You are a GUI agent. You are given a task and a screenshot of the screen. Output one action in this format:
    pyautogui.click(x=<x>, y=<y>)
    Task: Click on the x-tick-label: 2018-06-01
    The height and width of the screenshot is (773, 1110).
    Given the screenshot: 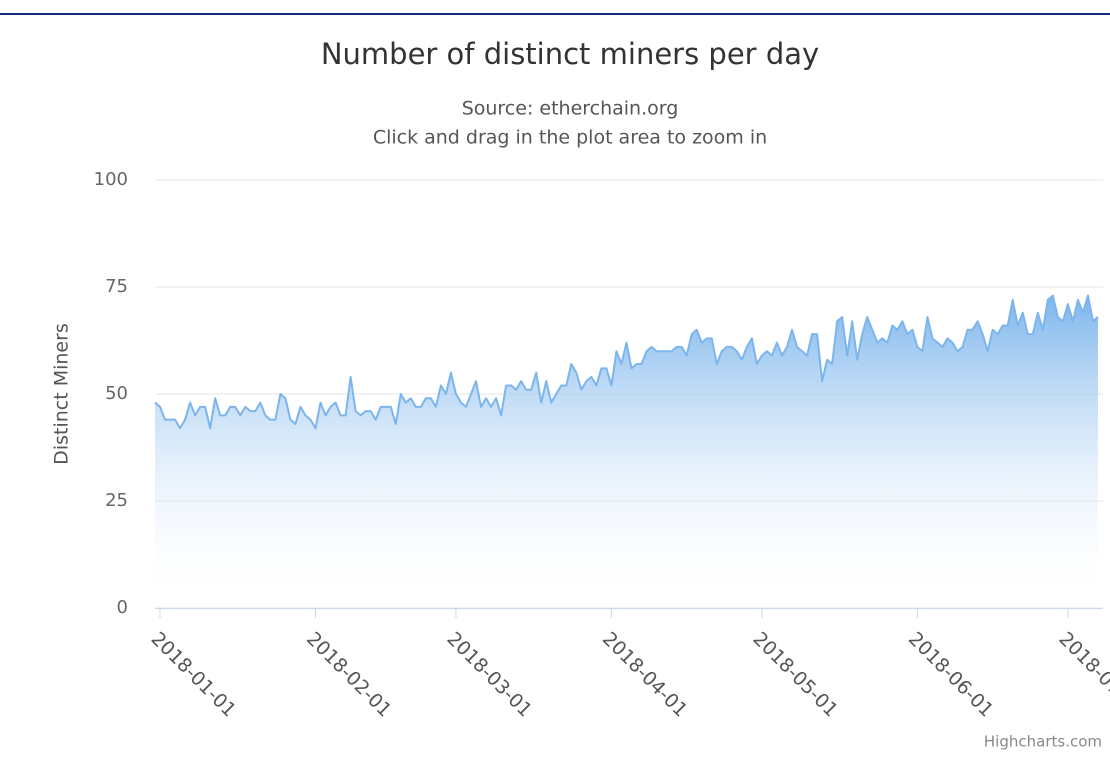 What is the action you would take?
    pyautogui.click(x=951, y=675)
    